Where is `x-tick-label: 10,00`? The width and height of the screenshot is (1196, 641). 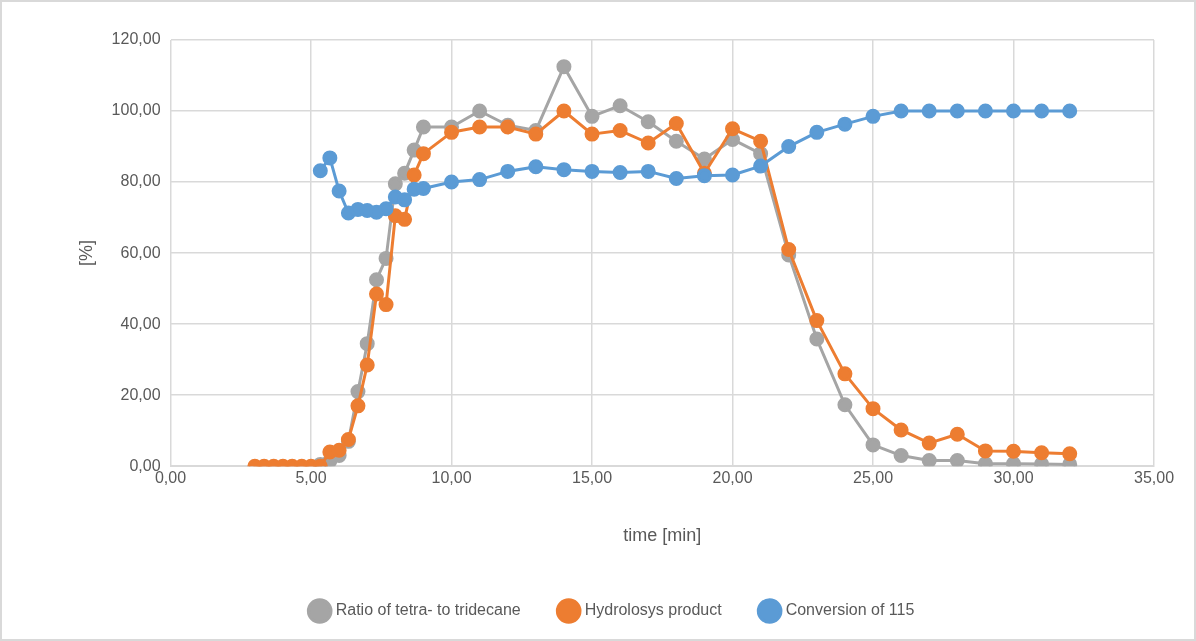 x-tick-label: 10,00 is located at coordinates (451, 478).